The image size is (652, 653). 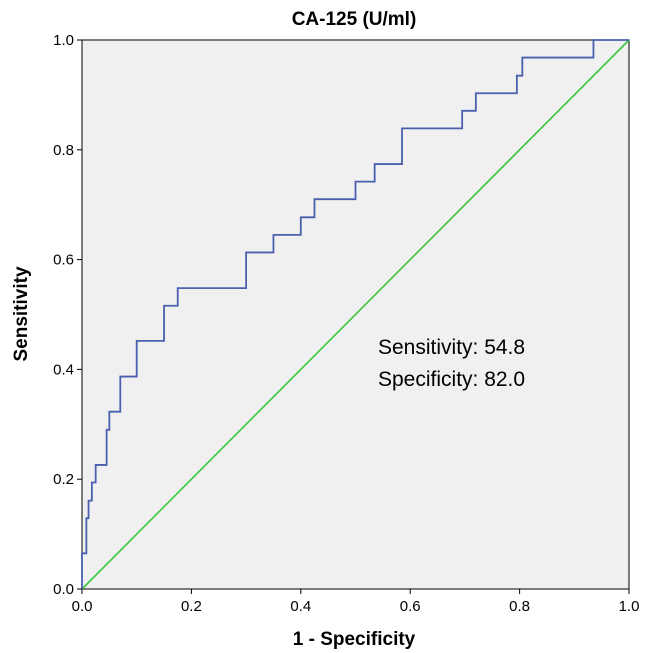 What do you see at coordinates (451, 379) in the screenshot?
I see `specificity-annotation: Specificity: 82.0` at bounding box center [451, 379].